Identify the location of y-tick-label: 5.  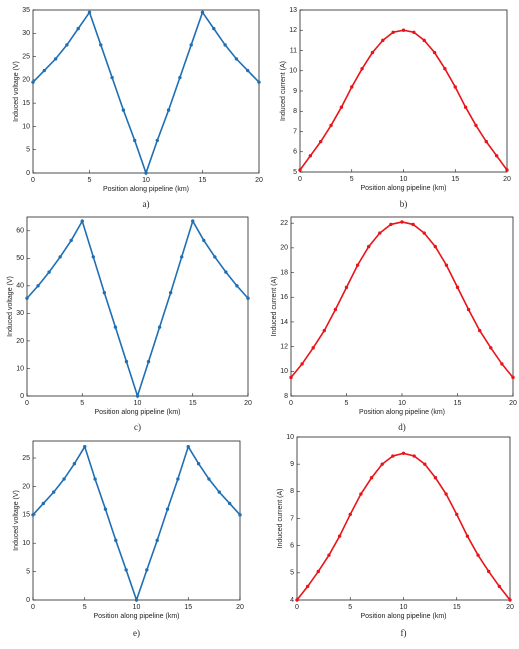
(28, 150).